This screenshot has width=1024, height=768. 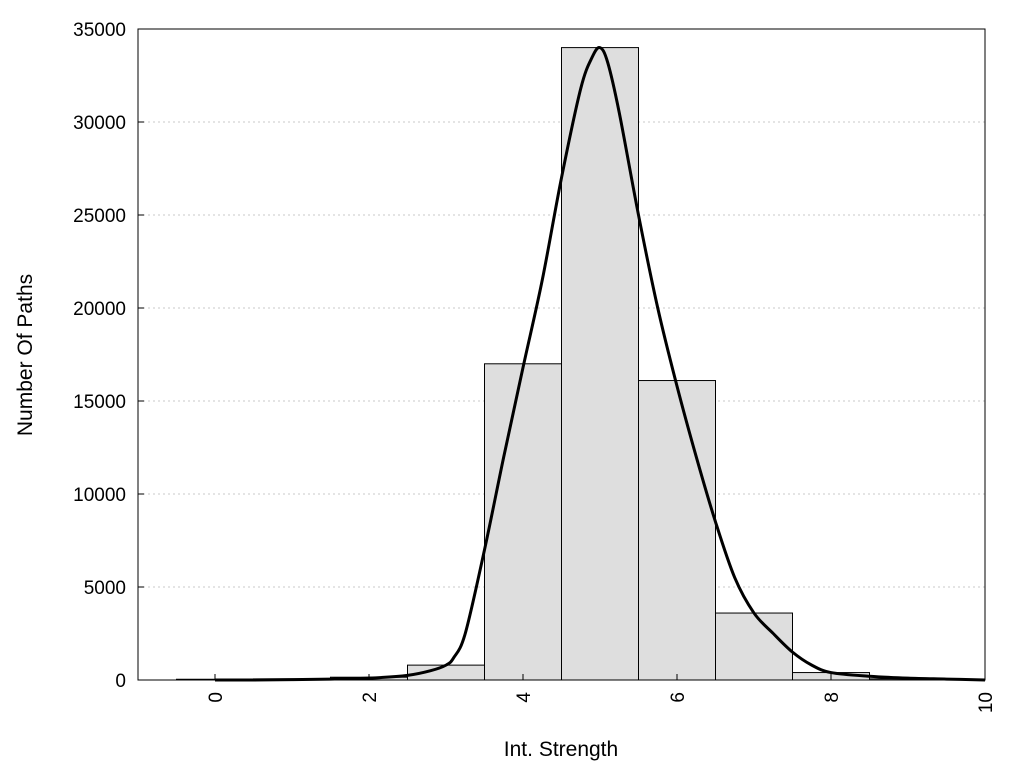 I want to click on x-tick-label-2: 4, so click(x=524, y=697).